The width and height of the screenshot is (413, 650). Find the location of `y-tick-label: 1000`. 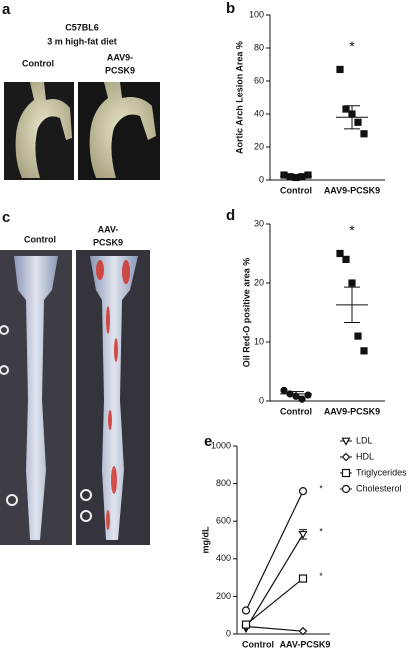

y-tick-label: 1000 is located at coordinates (221, 445).